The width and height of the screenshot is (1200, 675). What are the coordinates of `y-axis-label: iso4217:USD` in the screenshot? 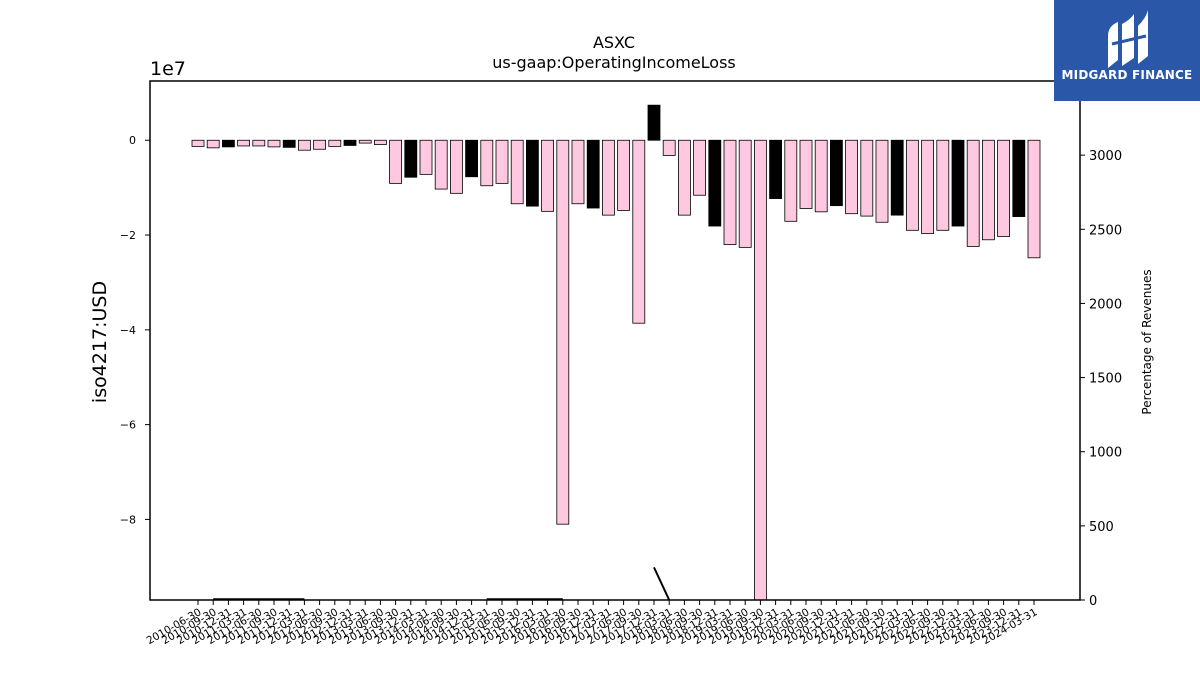 It's located at (100, 342).